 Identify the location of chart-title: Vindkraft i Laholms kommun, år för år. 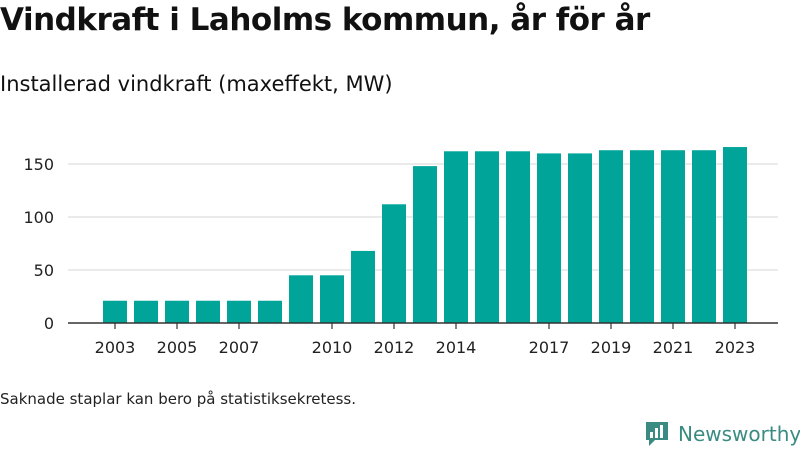
(325, 20).